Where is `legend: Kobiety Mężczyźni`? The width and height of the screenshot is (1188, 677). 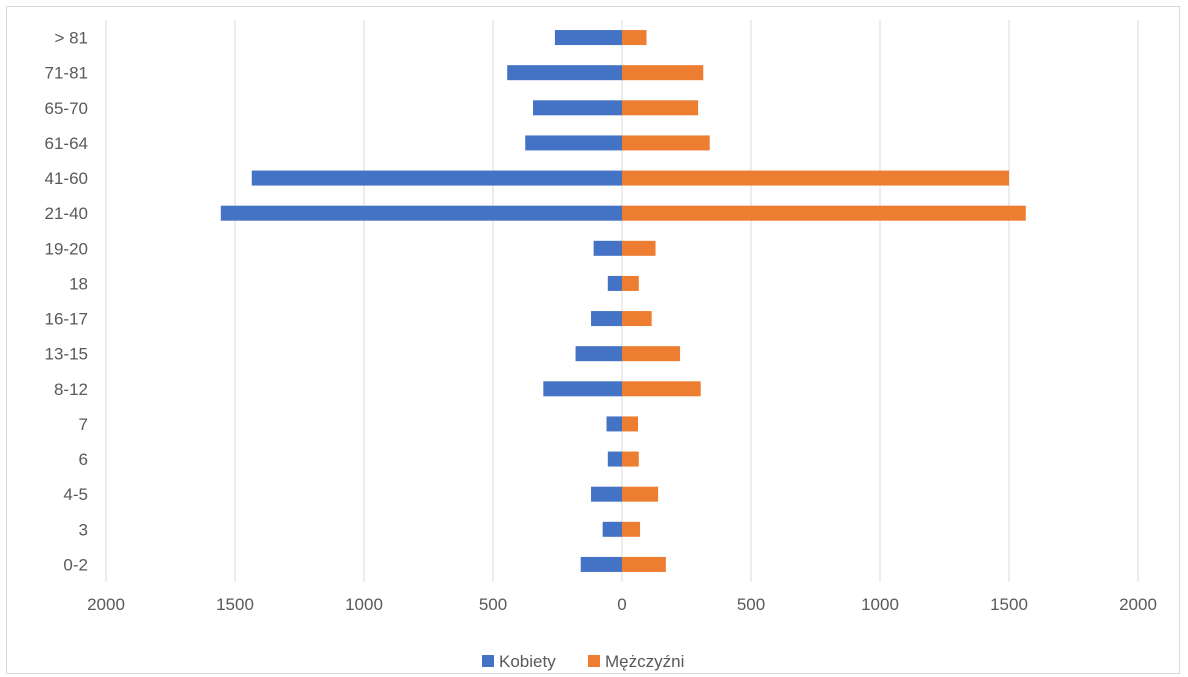 legend: Kobiety Mężczyźni is located at coordinates (583, 661).